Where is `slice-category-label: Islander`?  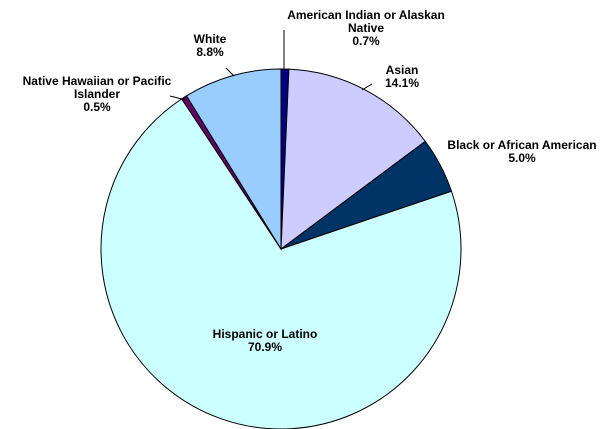
slice-category-label: Islander is located at coordinates (97, 94).